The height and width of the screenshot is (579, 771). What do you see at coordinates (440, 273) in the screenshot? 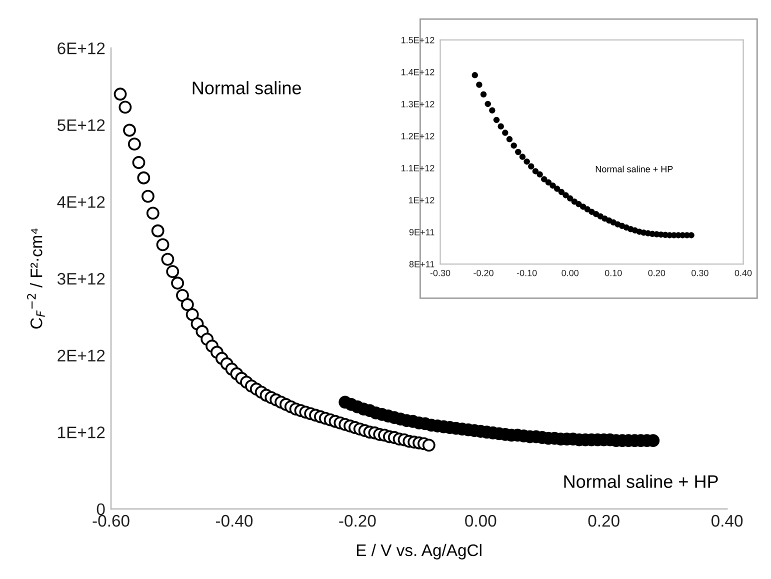
I see `x-tick-label: -0.30` at bounding box center [440, 273].